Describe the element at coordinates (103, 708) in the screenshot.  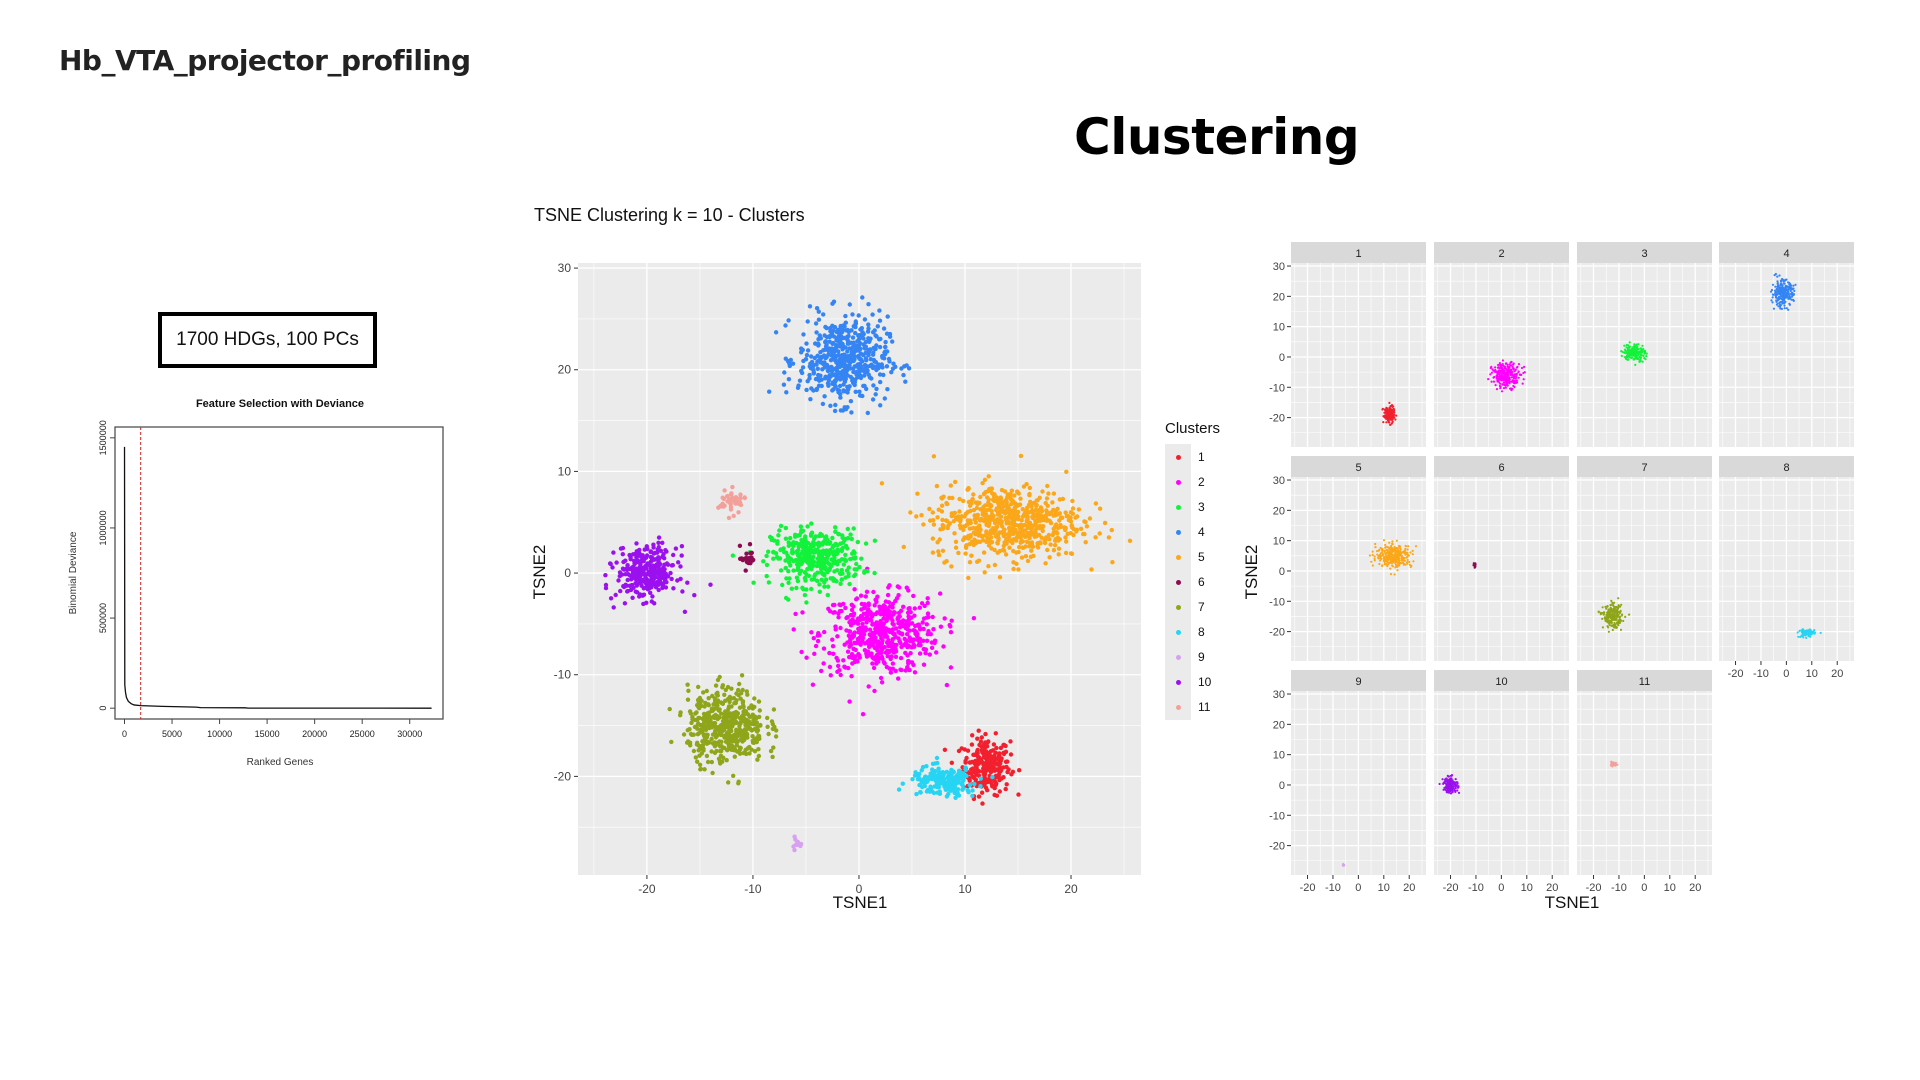
I see `y-tick-label: 0` at that location.